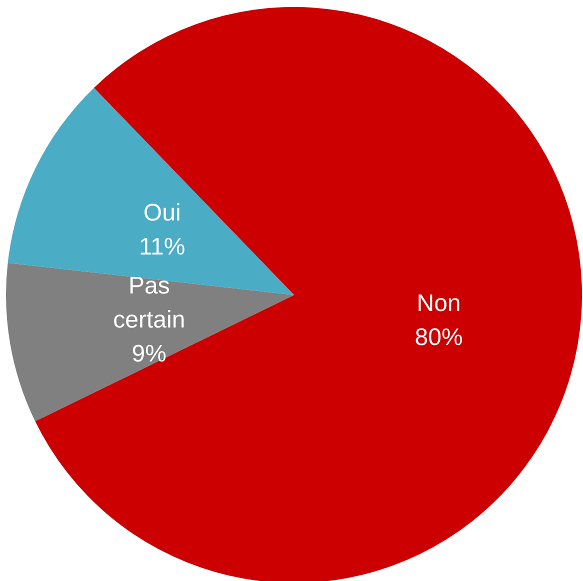 Image resolution: width=583 pixels, height=581 pixels. I want to click on slice-label: Oui, so click(162, 213).